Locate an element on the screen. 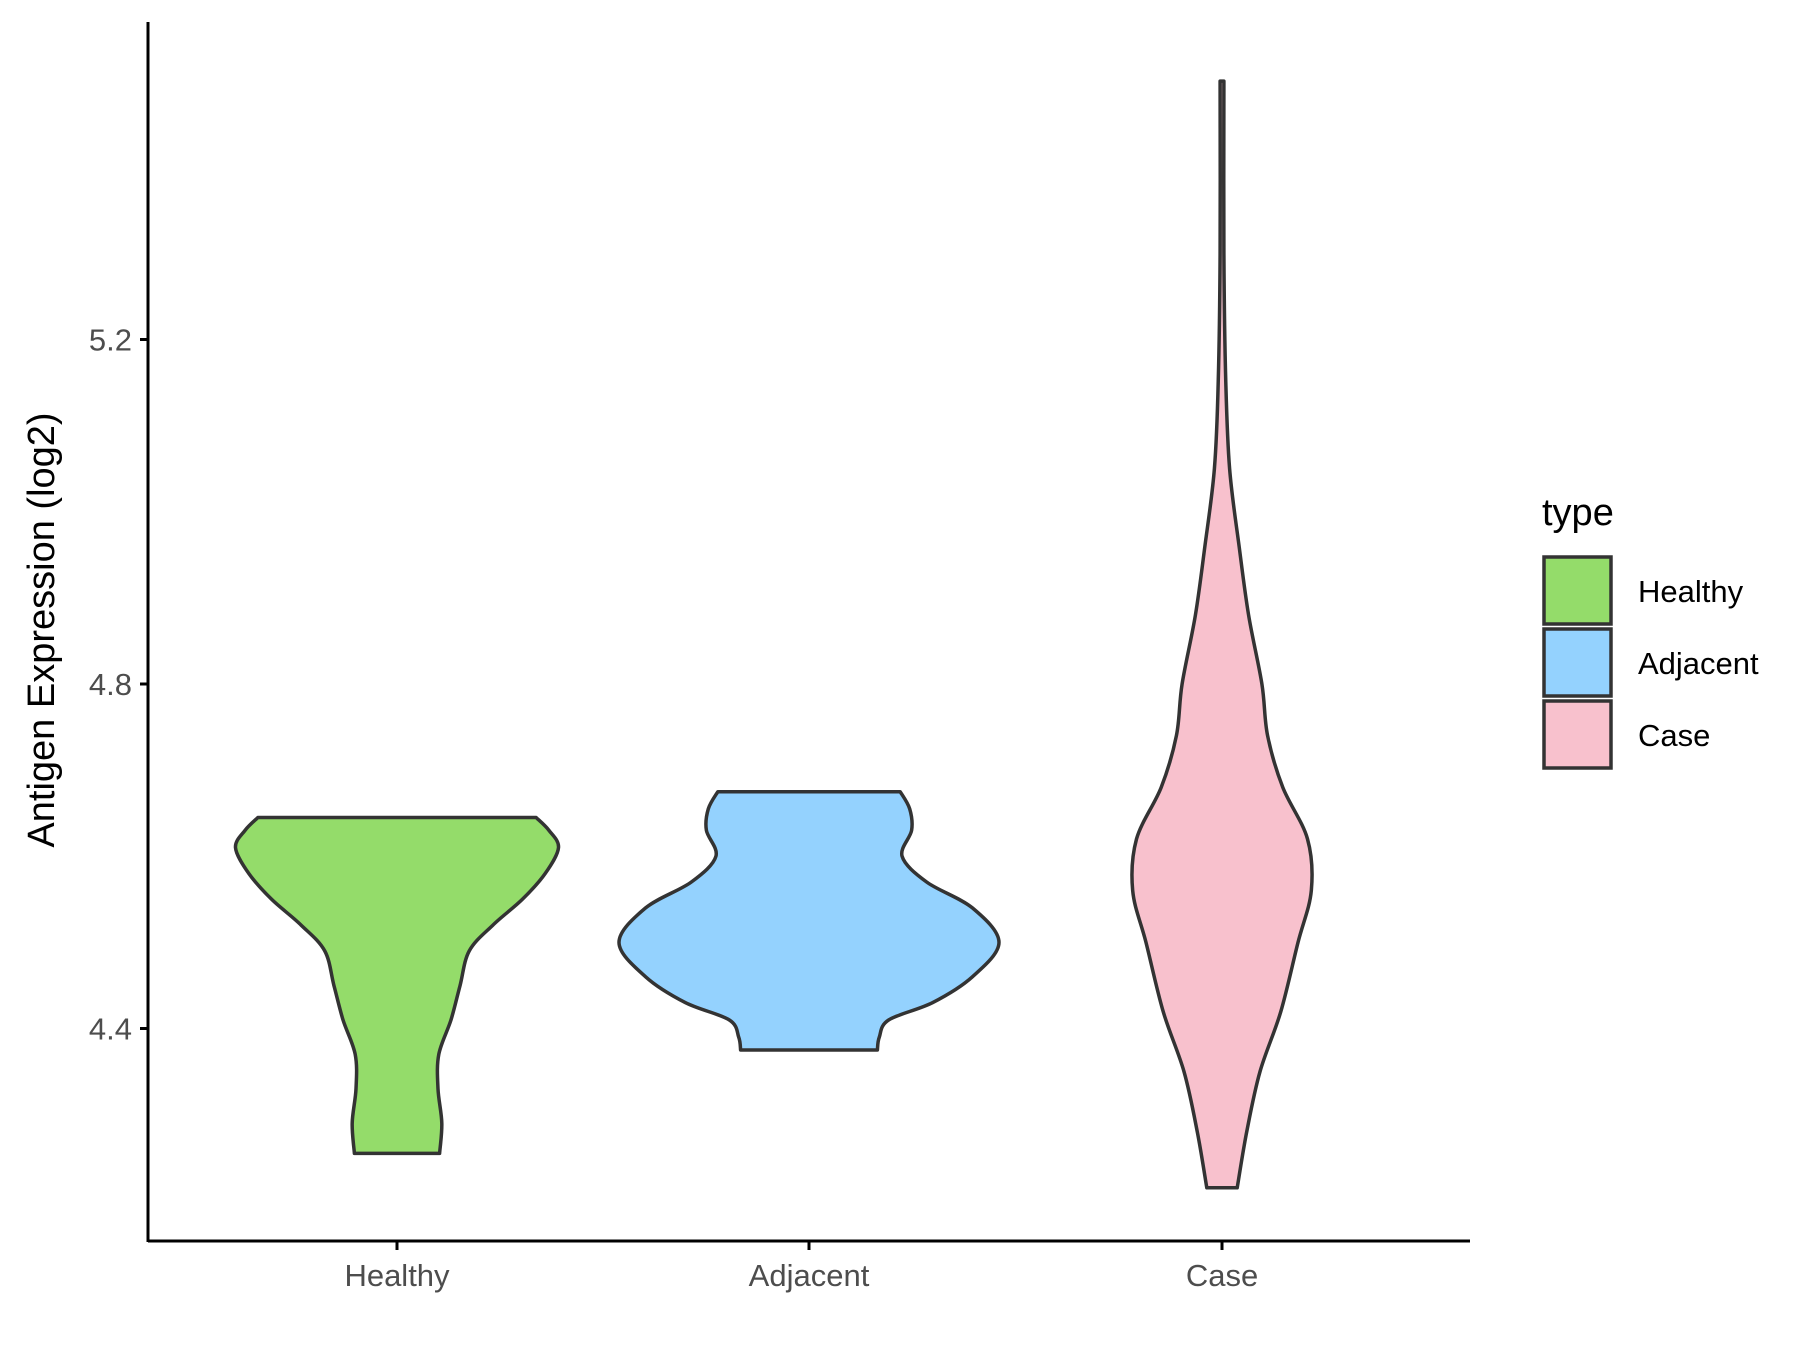 The height and width of the screenshot is (1350, 1800). legend-title: type is located at coordinates (1578, 513).